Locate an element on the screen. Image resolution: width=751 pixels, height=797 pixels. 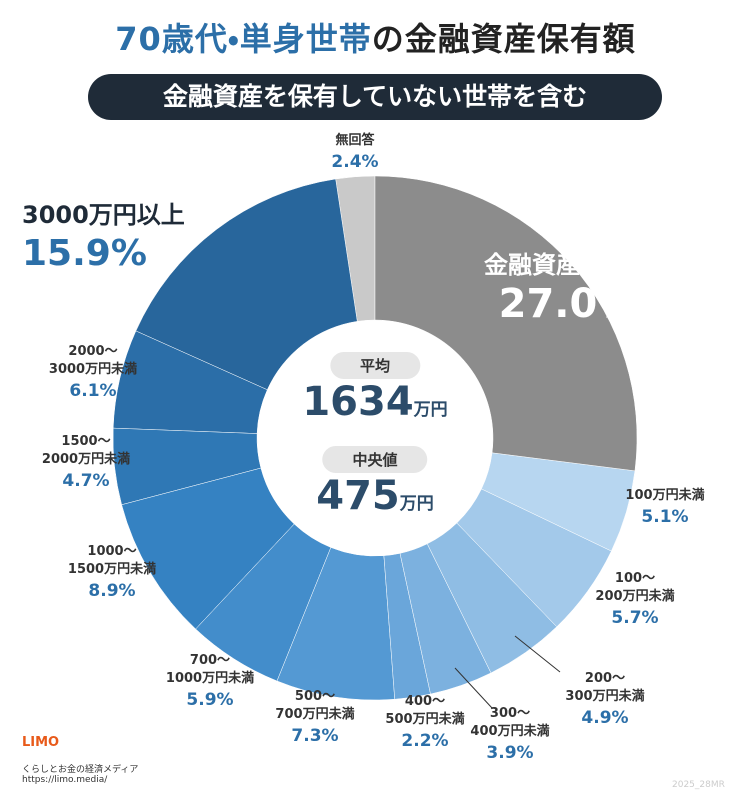
subtitle: 金融資産を保有していない世帯を含む is located at coordinates (375, 97).